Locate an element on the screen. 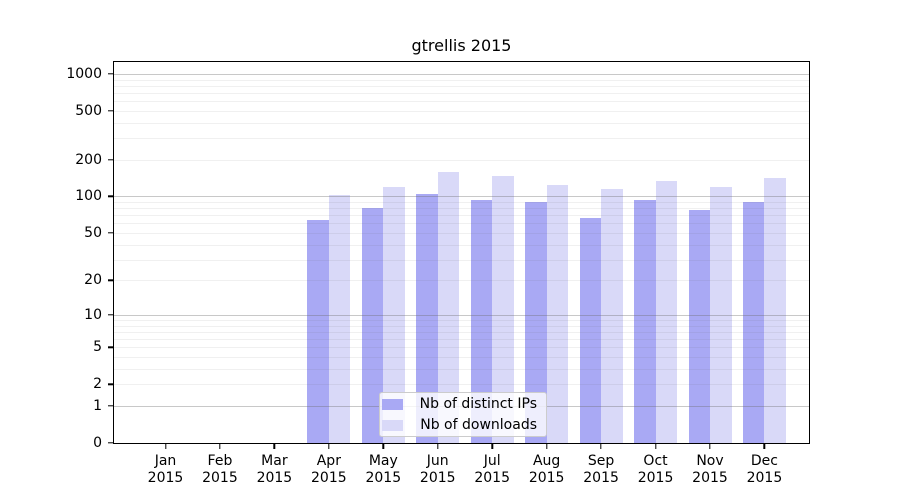 The height and width of the screenshot is (500, 900). legend-label-downloads: Nb of downloads is located at coordinates (478, 425).